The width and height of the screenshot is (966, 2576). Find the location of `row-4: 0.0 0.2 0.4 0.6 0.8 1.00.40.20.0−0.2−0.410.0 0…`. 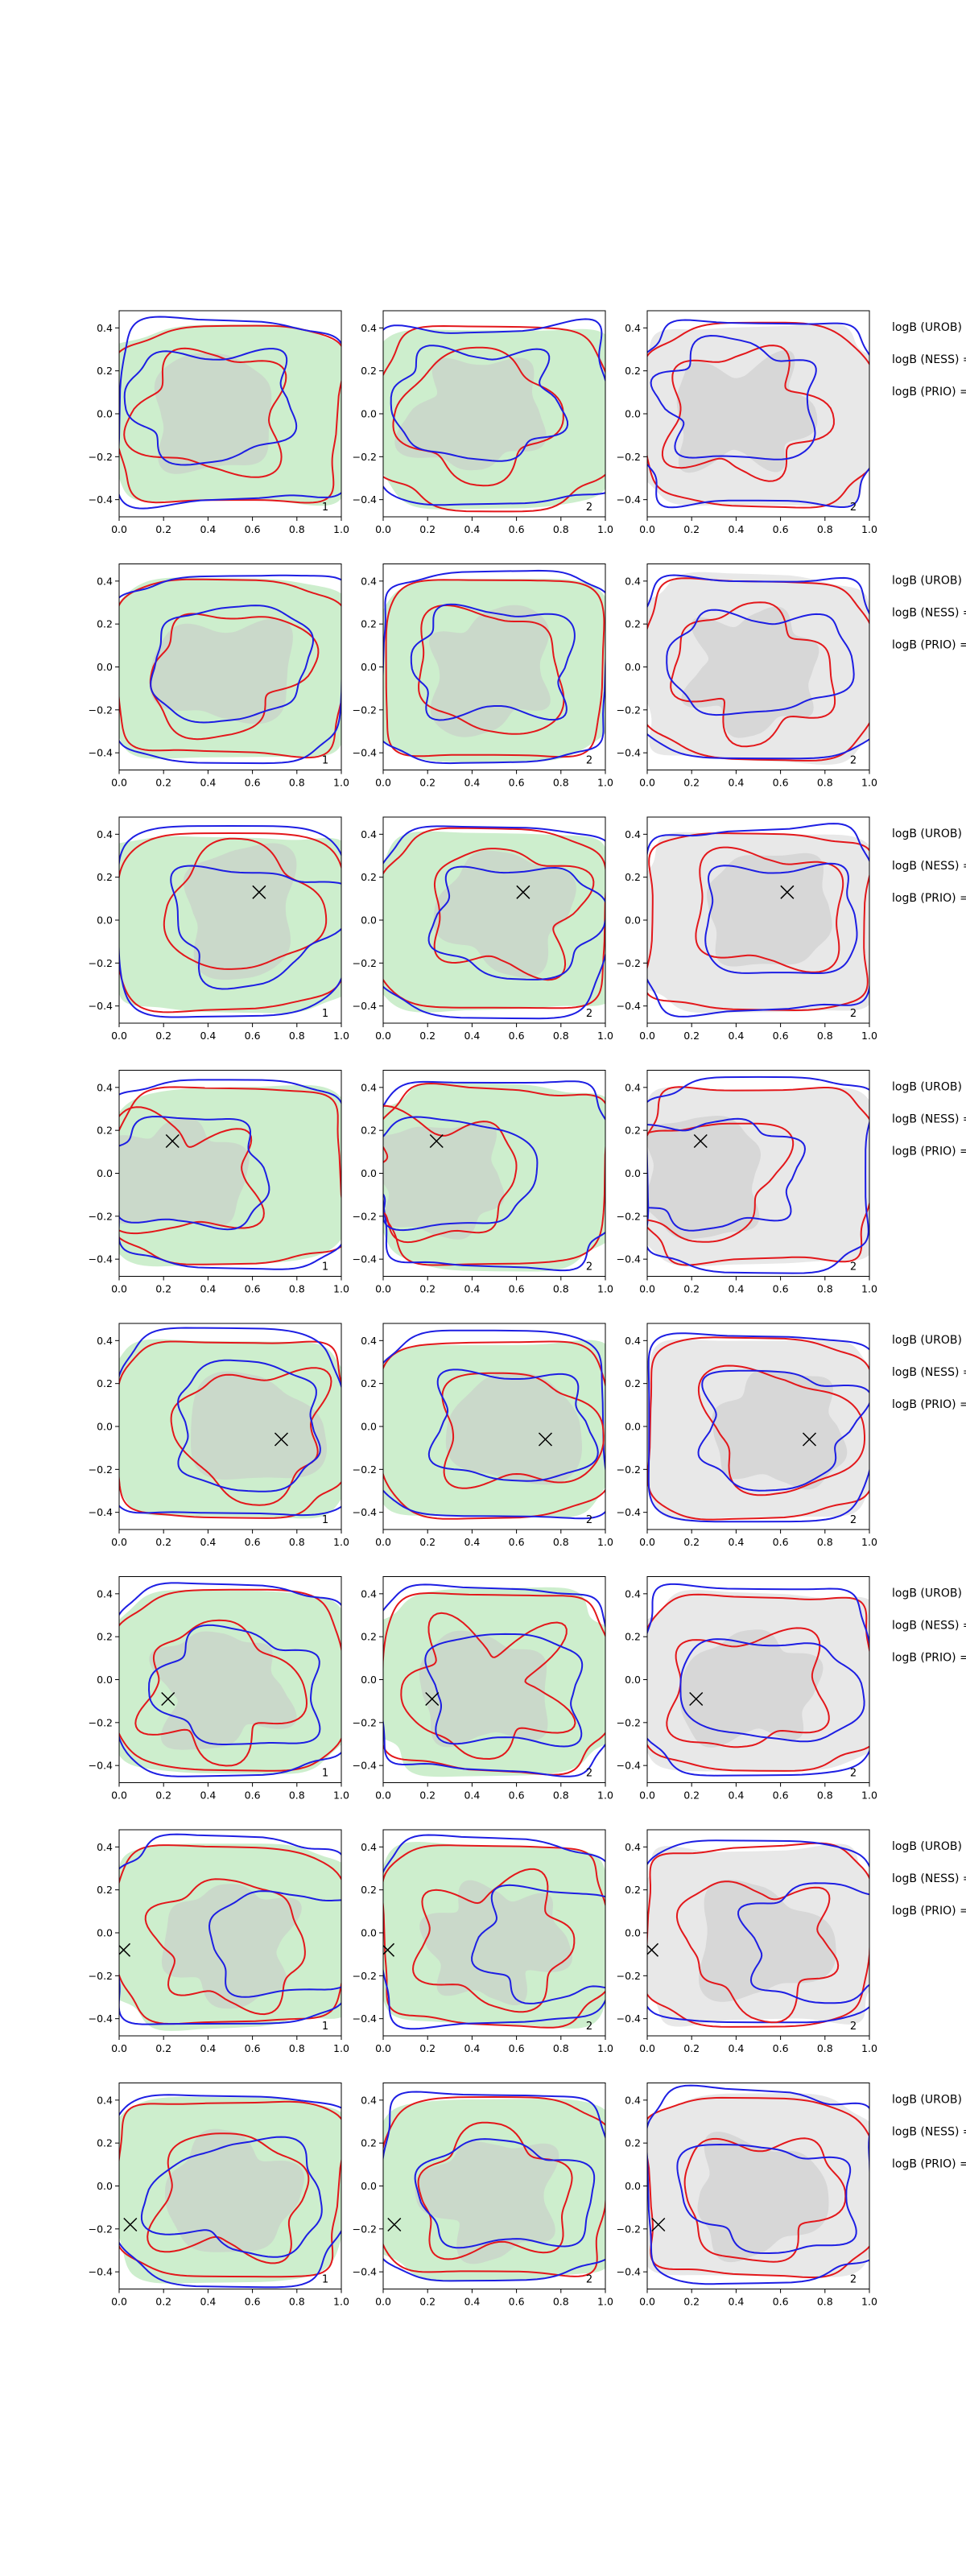

row-4: 0.0 0.2 0.4 0.6 0.8 1.00.40.20.0−0.2−0.410.0 0… is located at coordinates (527, 1182).